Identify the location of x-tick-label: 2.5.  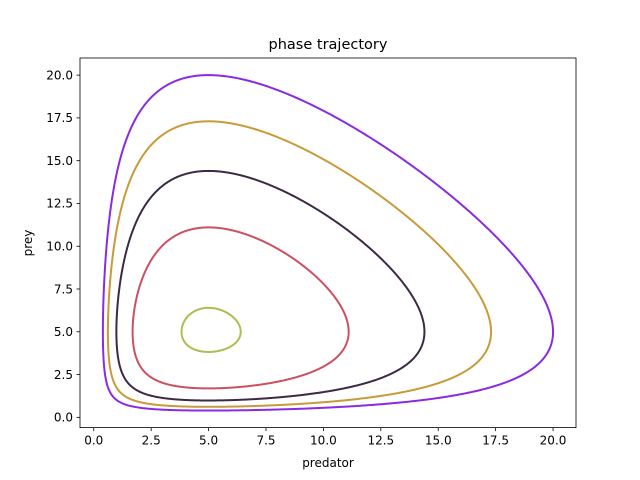
(151, 441).